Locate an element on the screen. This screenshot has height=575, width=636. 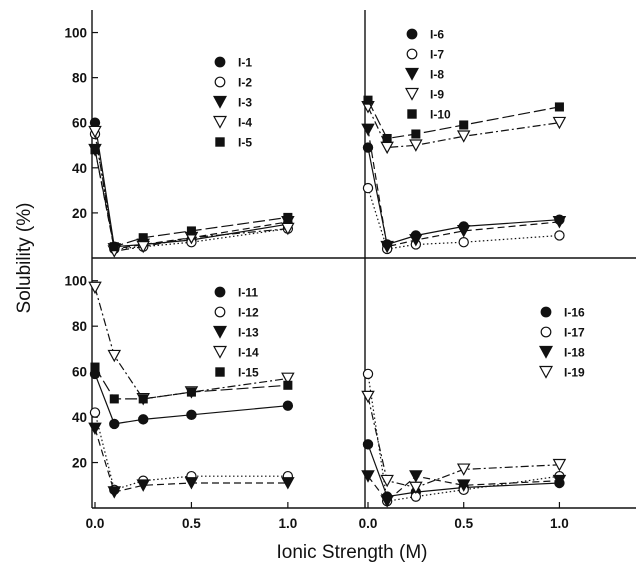
legend-label-i-8: I-8 is located at coordinates (437, 75).